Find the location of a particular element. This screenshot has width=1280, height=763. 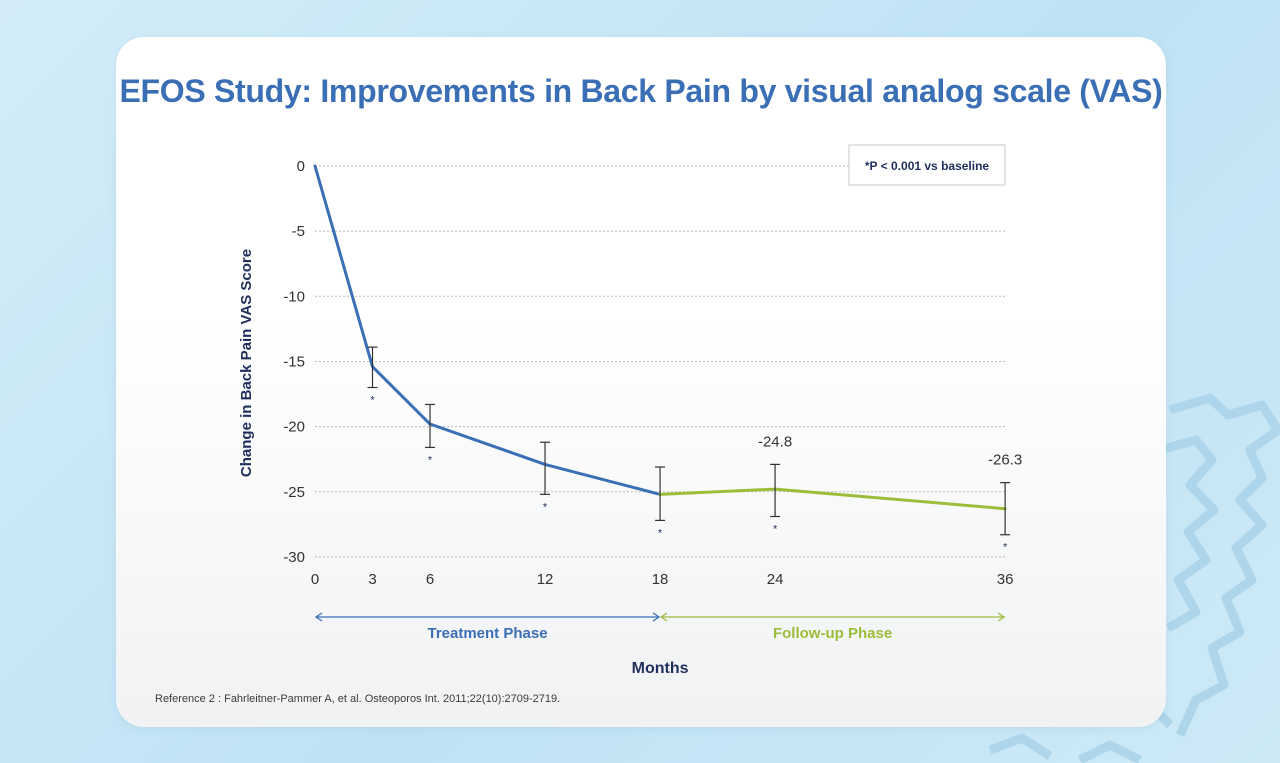

legend-text: *P < 0.001 vs baseline is located at coordinates (927, 166).